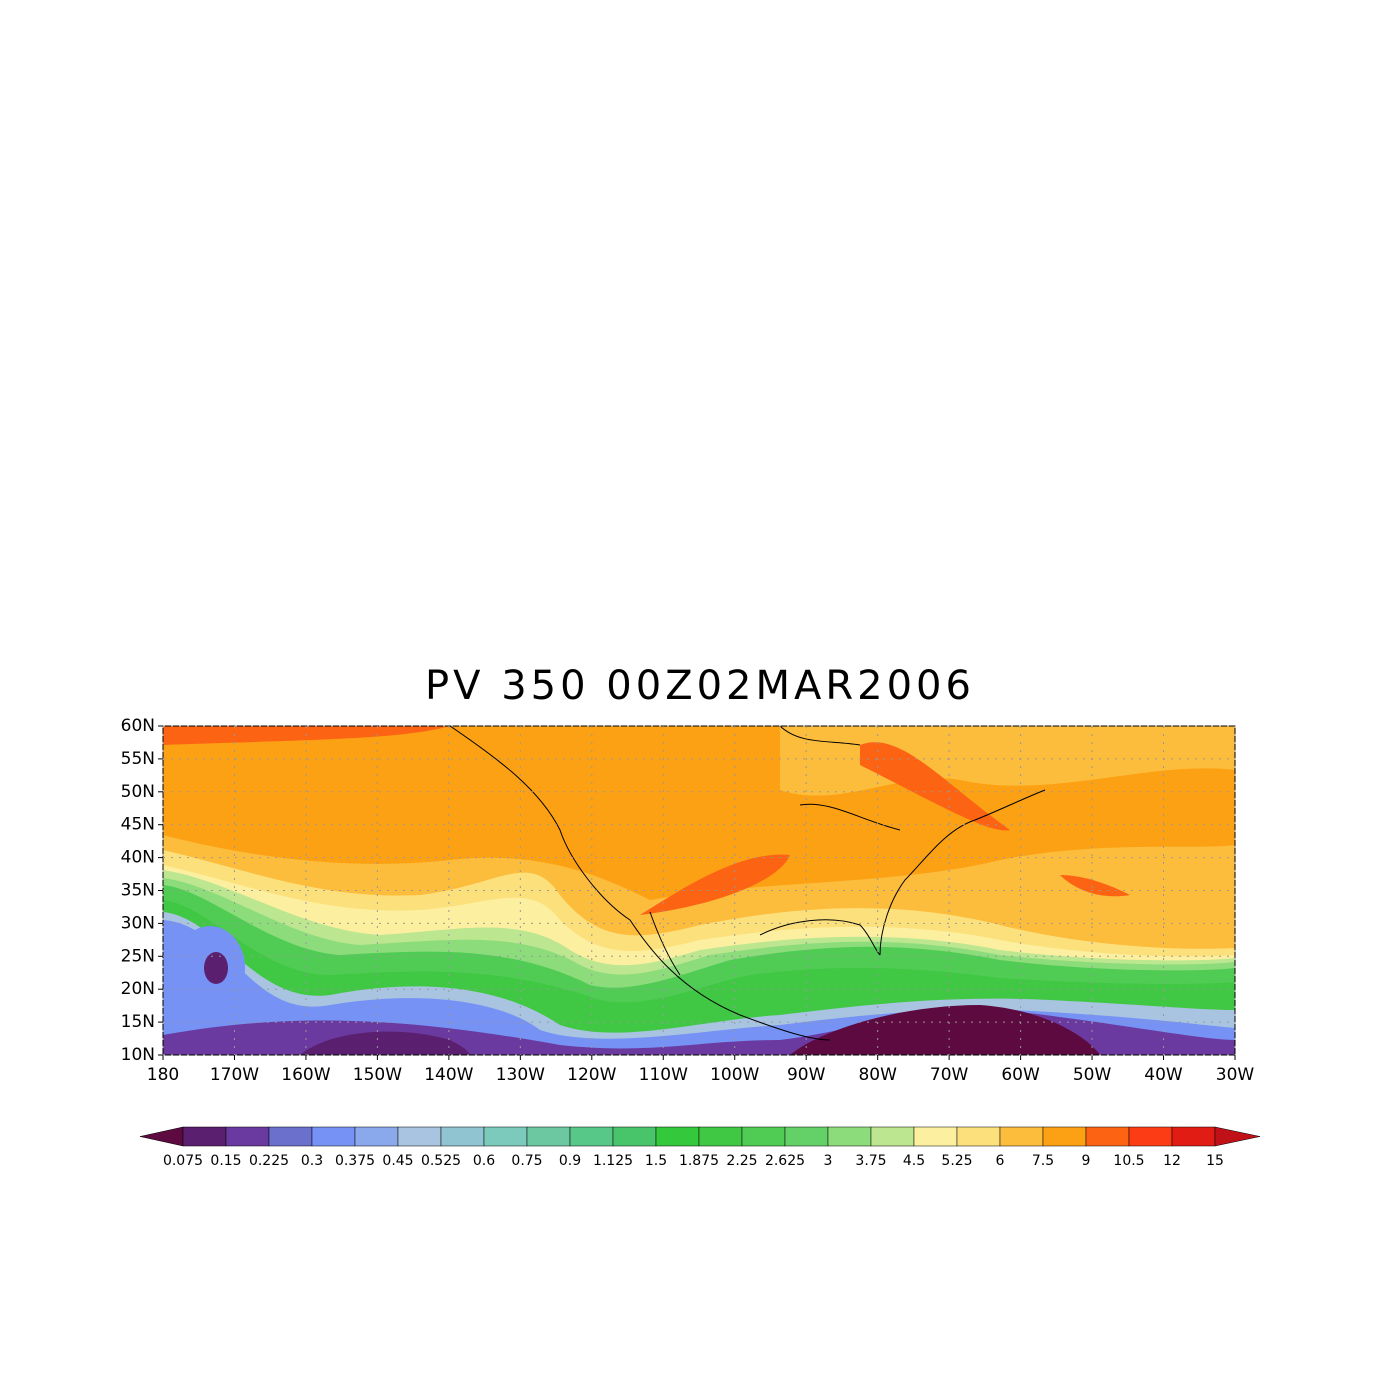  What do you see at coordinates (870, 1161) in the screenshot?
I see `colorbar-label: 3.75` at bounding box center [870, 1161].